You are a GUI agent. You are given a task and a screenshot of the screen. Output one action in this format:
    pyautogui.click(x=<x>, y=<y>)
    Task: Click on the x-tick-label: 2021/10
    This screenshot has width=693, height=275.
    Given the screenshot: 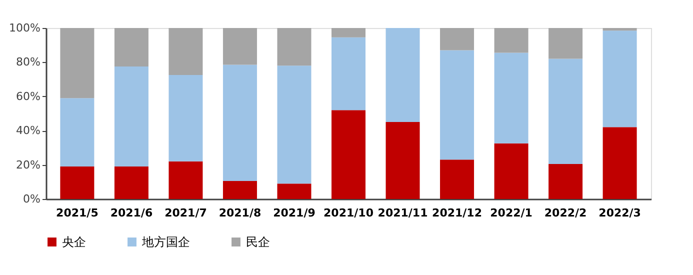 What is the action you would take?
    pyautogui.click(x=349, y=213)
    